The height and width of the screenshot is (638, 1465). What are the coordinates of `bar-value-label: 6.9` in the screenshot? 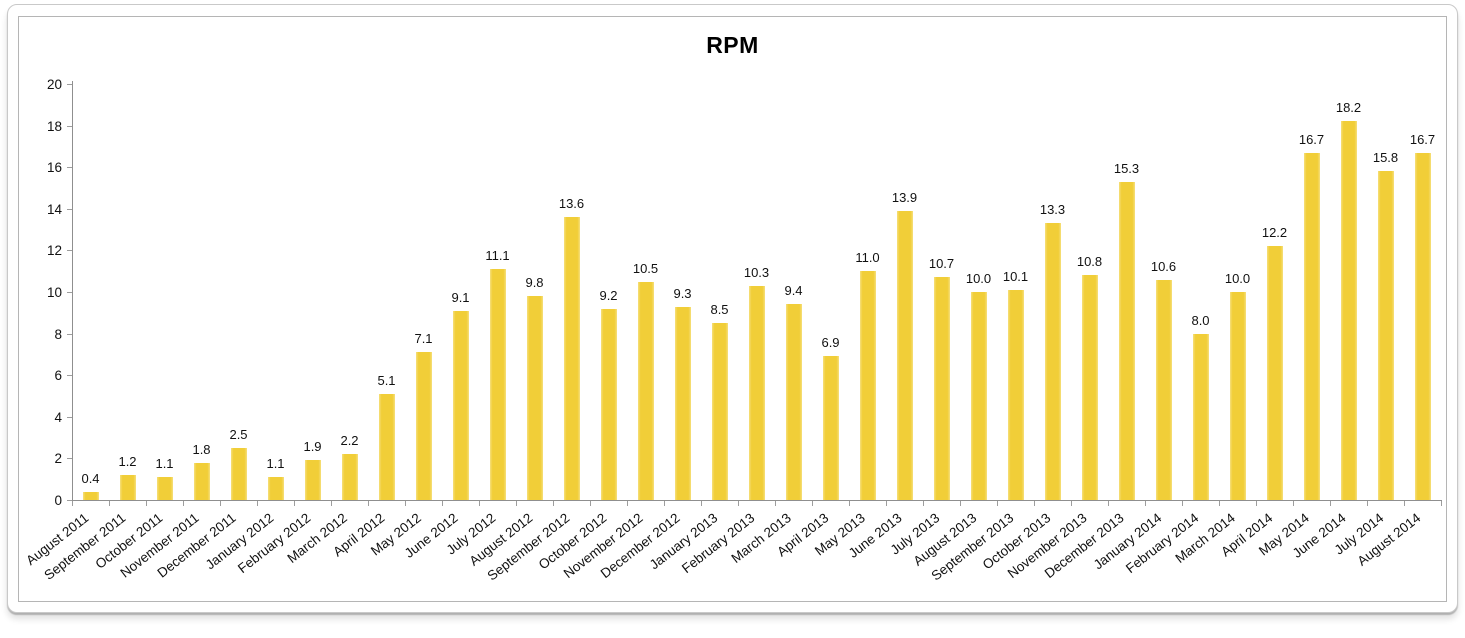 It's located at (830, 343).